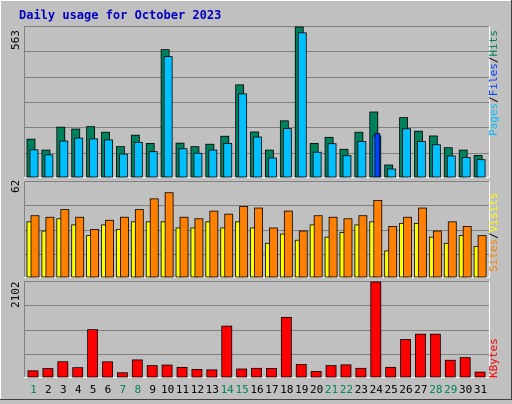 The height and width of the screenshot is (404, 512). Describe the element at coordinates (391, 389) in the screenshot. I see `day-label: 25` at that location.